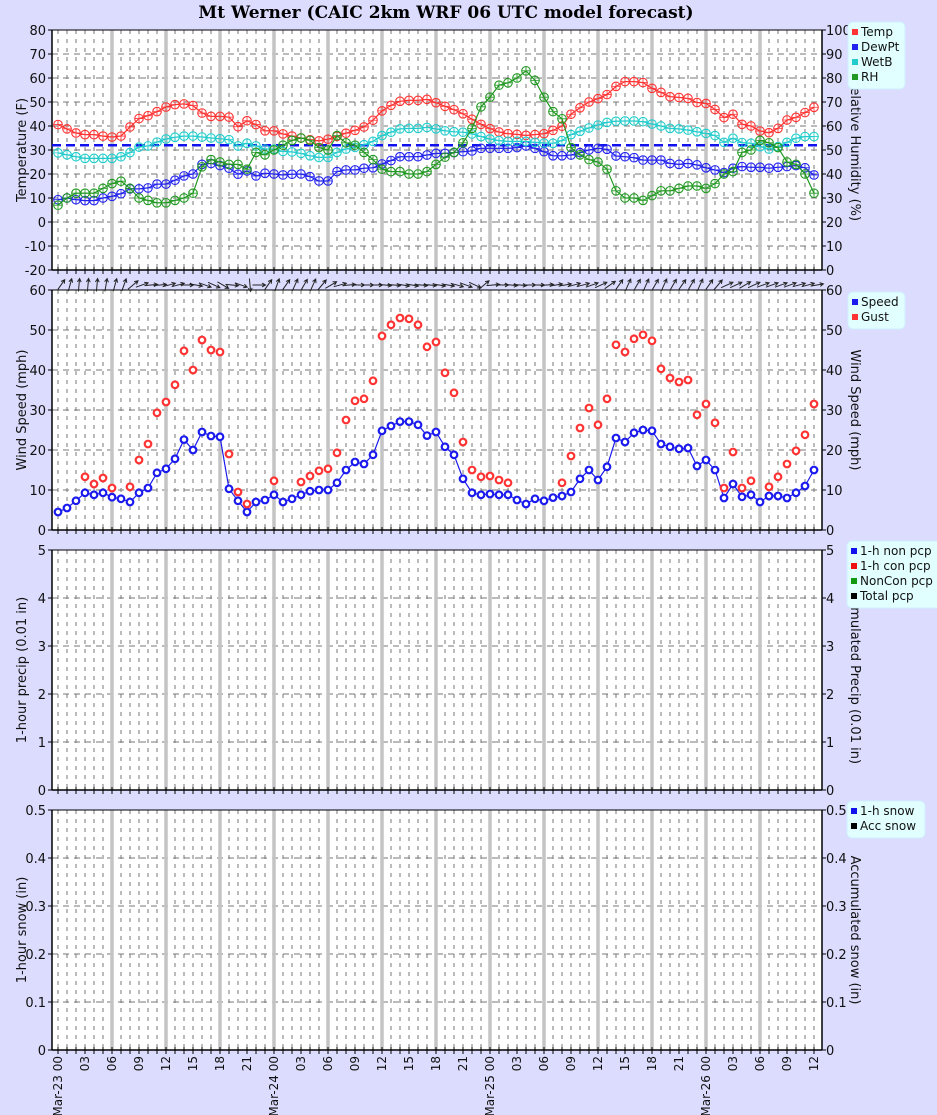 The height and width of the screenshot is (1115, 937). Describe the element at coordinates (37, 411) in the screenshot. I see `y-tick-label: 30` at that location.